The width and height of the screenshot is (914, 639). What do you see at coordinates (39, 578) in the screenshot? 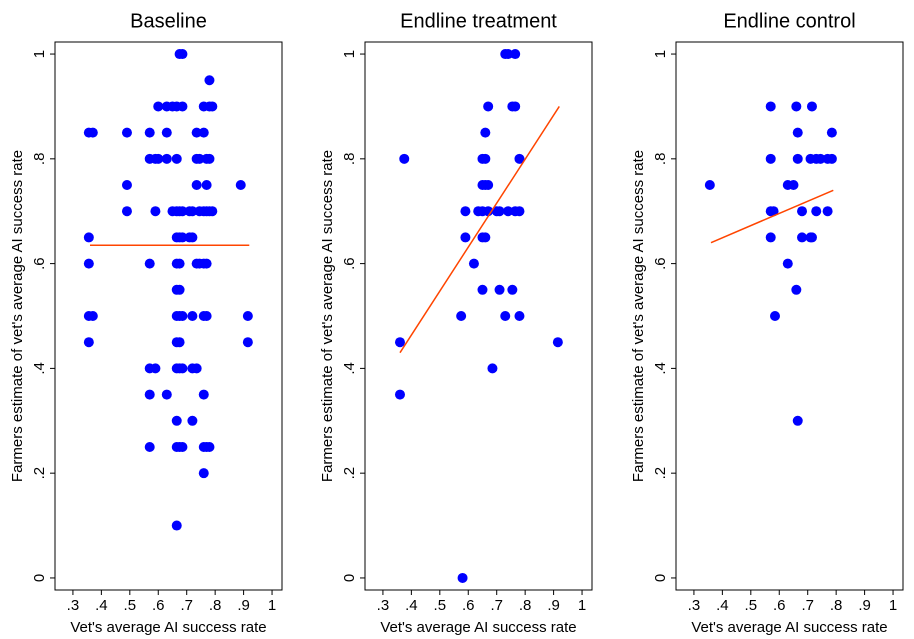
I see `y-tick-label: 0` at bounding box center [39, 578].